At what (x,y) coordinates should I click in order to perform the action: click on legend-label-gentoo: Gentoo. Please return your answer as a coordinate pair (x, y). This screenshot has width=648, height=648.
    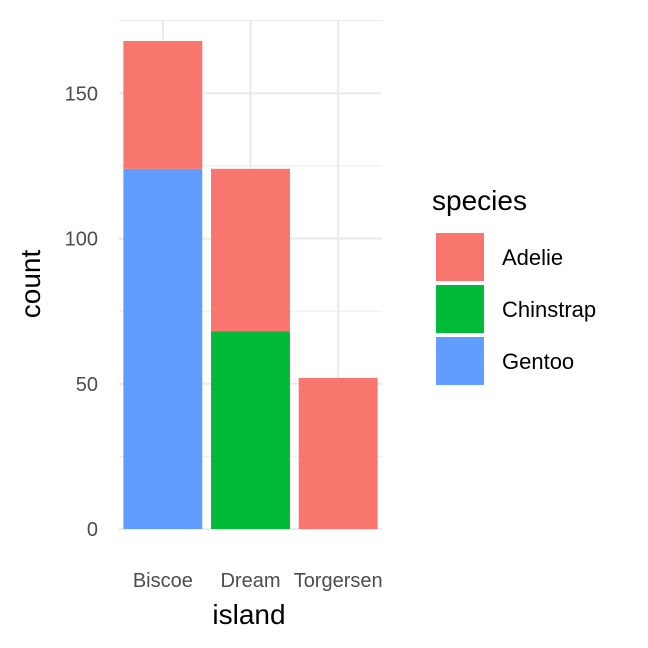
    Looking at the image, I should click on (538, 361).